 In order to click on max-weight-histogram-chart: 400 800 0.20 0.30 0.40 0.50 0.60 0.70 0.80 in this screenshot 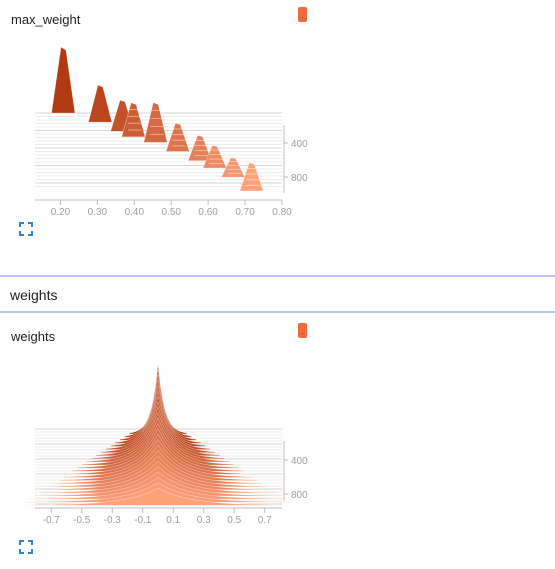, I will do `click(171, 132)`.